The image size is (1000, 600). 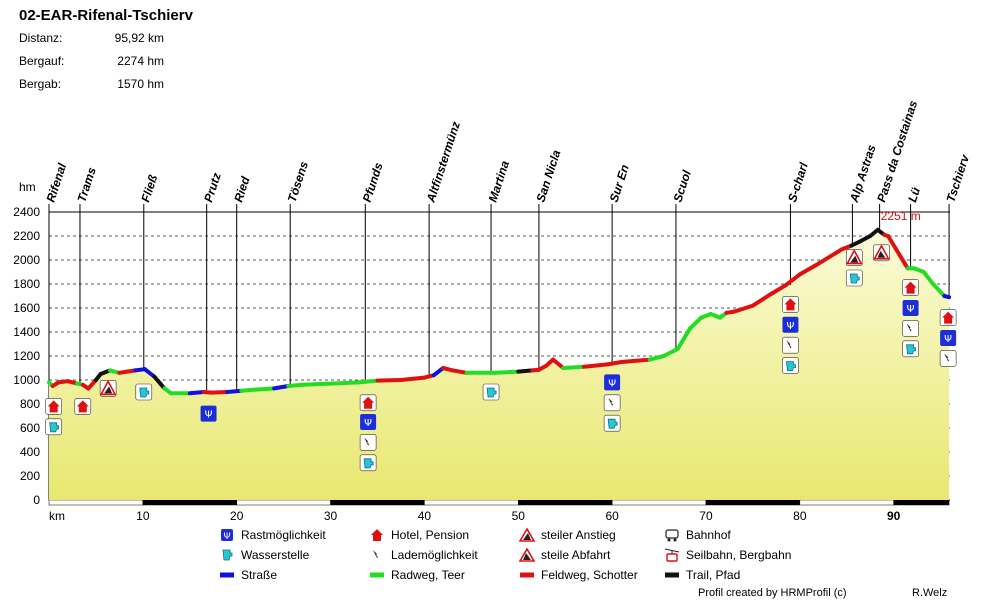 What do you see at coordinates (42, 61) in the screenshot?
I see `stat-ascent-label: Bergauf:` at bounding box center [42, 61].